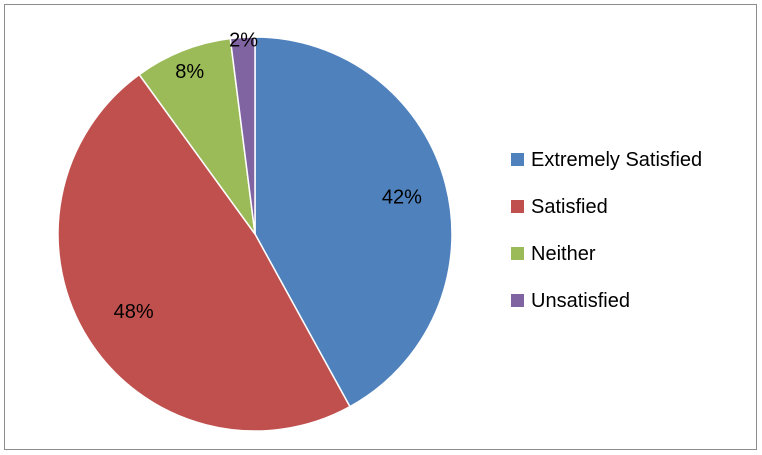  Describe the element at coordinates (563, 254) in the screenshot. I see `legend-label-neither: Neither` at that location.